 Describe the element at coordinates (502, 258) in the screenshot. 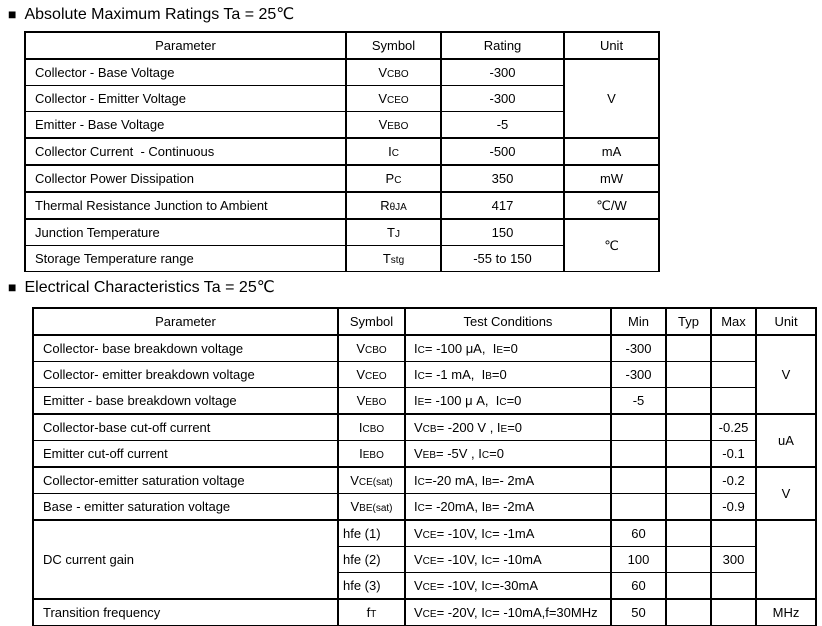

I see `rating-cell: -55 to 150` at that location.